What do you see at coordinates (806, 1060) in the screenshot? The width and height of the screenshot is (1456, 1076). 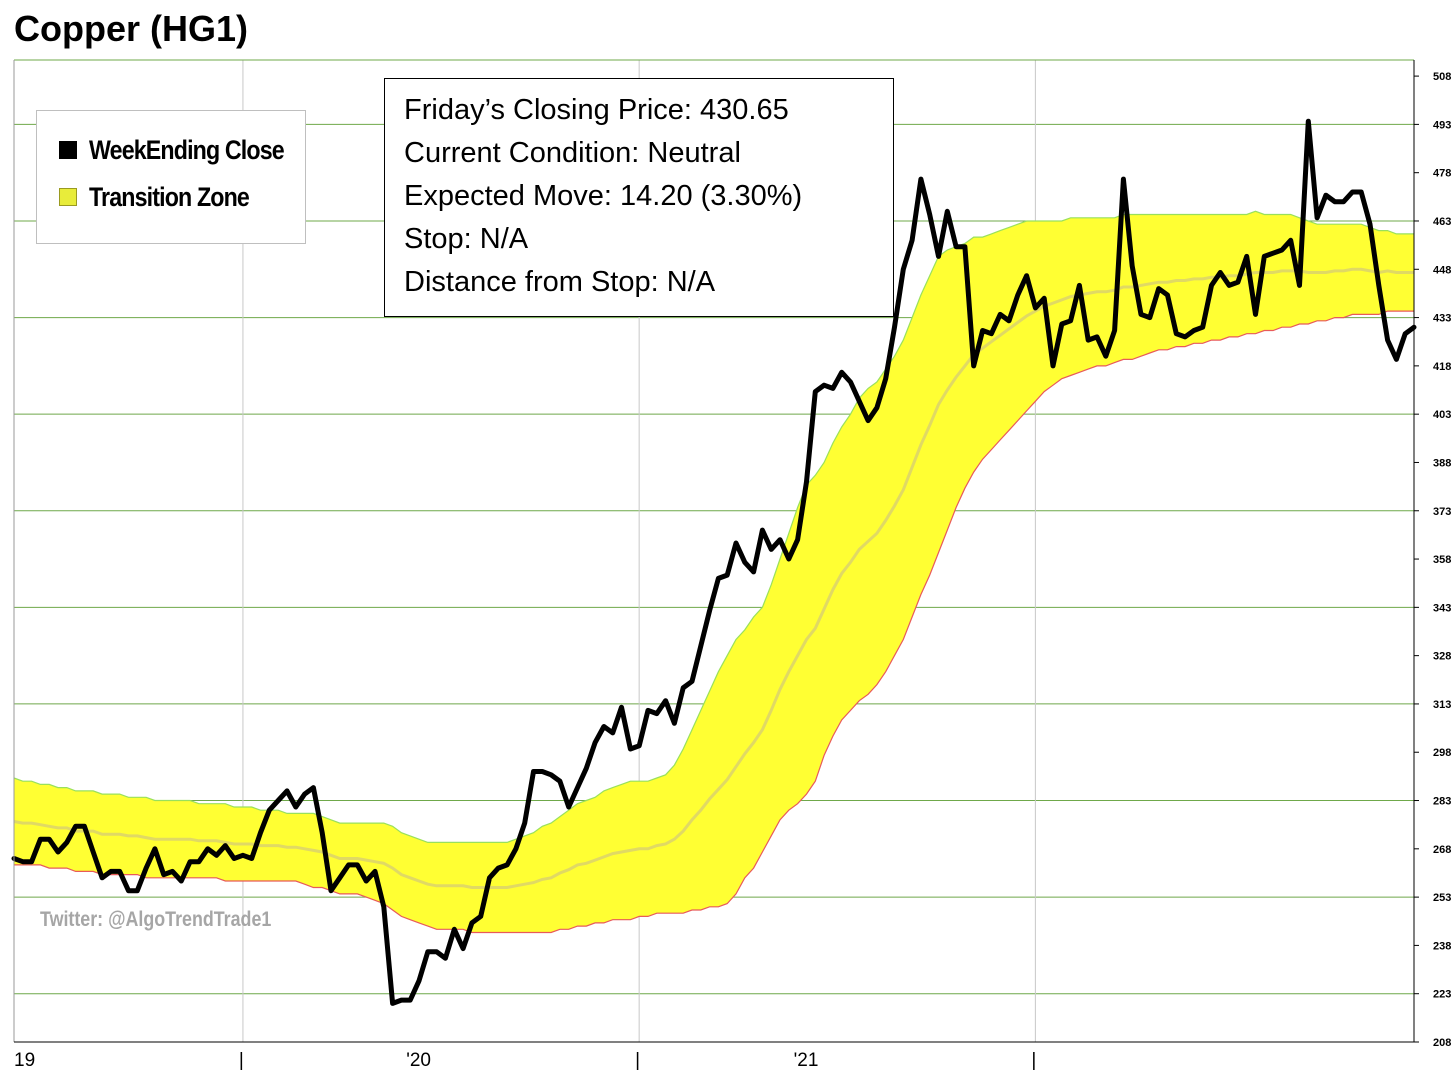 I see `x-tick-label-4: '21` at bounding box center [806, 1060].